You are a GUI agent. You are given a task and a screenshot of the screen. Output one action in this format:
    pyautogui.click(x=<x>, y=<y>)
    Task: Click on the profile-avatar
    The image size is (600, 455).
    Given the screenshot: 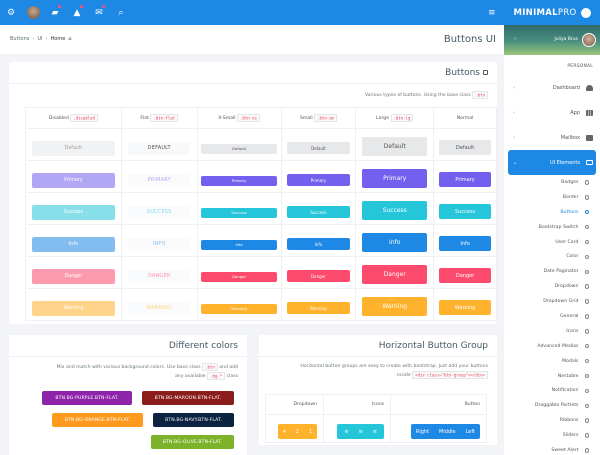 What is the action you would take?
    pyautogui.click(x=589, y=40)
    